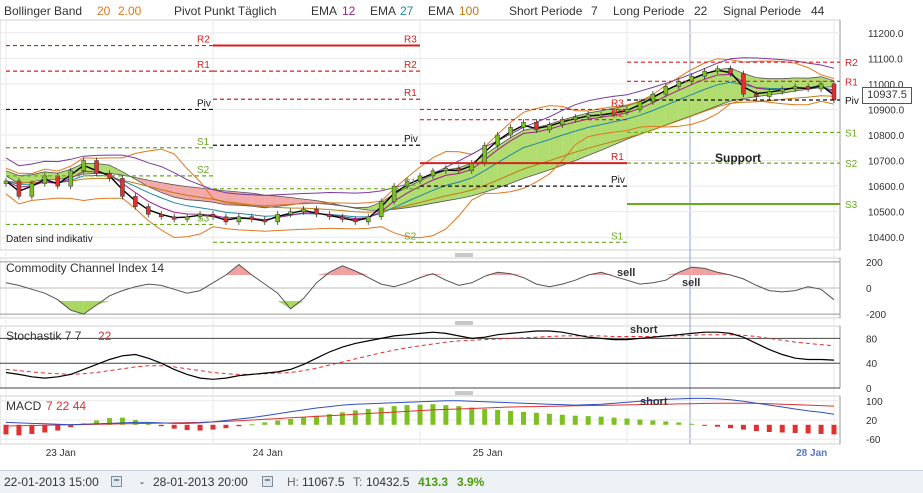 The width and height of the screenshot is (923, 493). I want to click on date-to: 28-01-2013 20:00, so click(200, 482).